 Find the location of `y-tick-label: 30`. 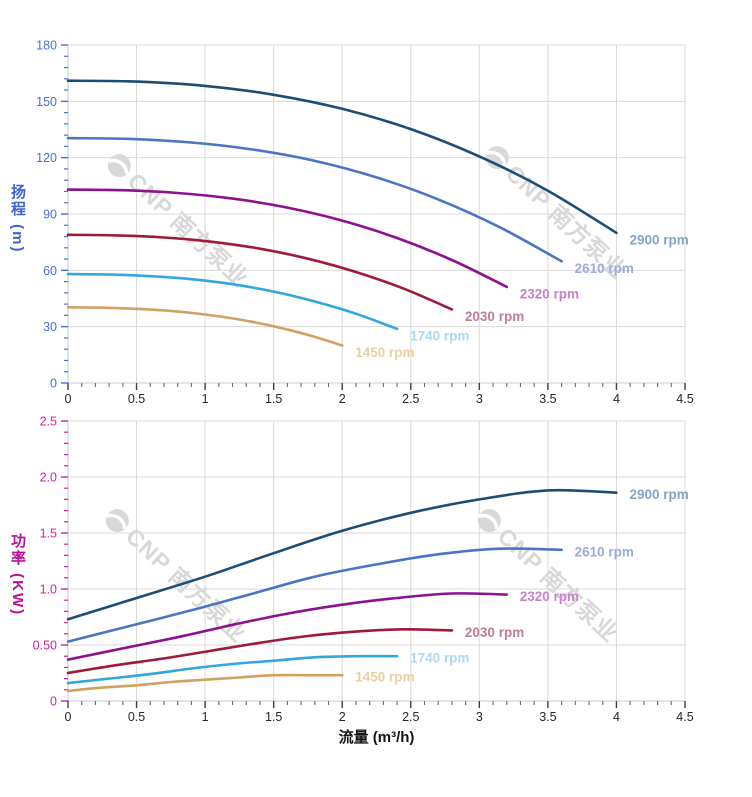

y-tick-label: 30 is located at coordinates (50, 327).